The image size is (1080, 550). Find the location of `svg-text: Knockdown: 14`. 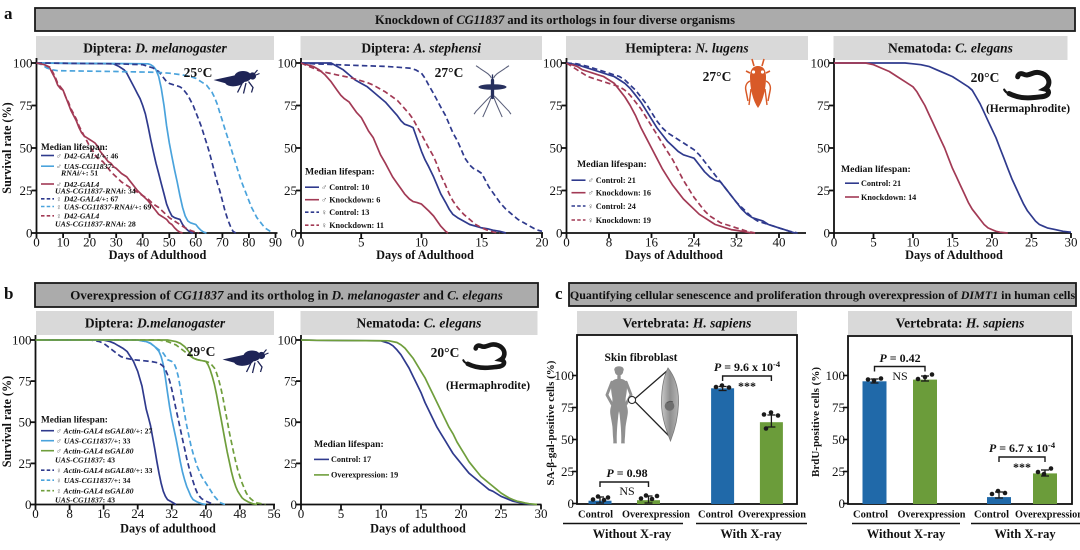

svg-text: Knockdown: 14 is located at coordinates (888, 197).